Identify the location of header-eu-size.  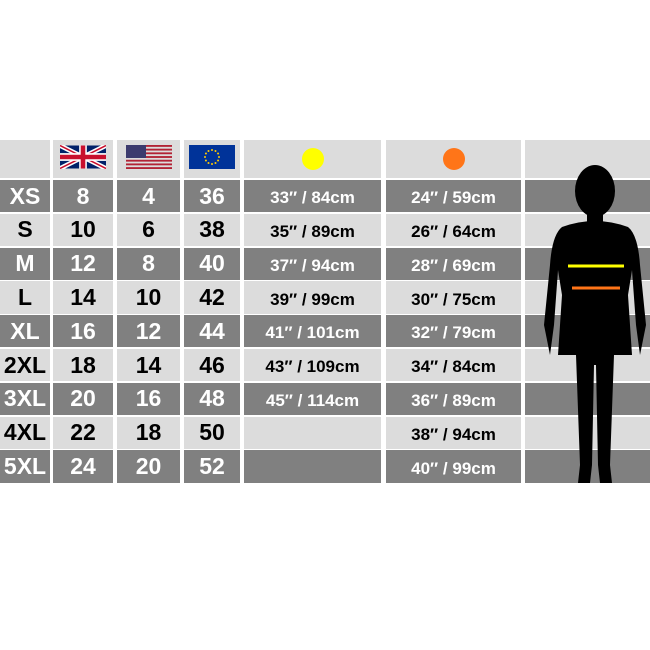
(212, 159).